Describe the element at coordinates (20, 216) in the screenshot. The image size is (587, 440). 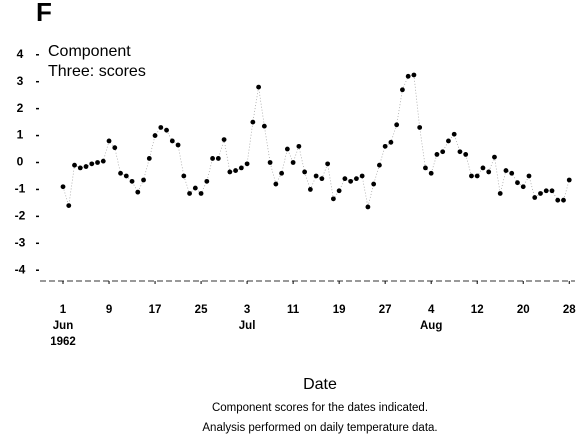
I see `y-tick-label: -2` at that location.